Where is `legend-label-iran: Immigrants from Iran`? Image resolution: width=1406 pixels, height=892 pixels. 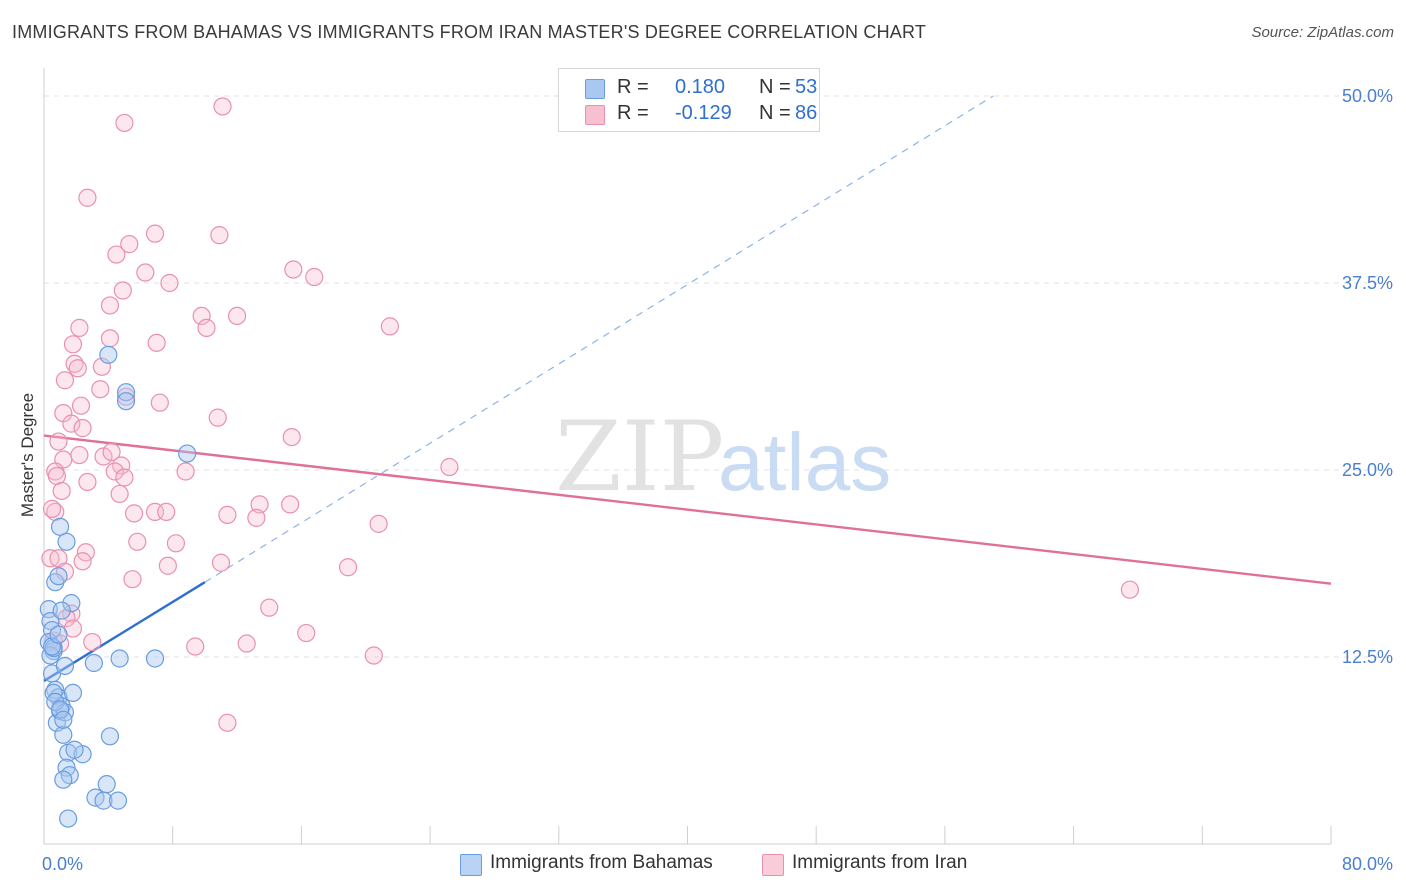 legend-label-iran: Immigrants from Iran is located at coordinates (880, 862).